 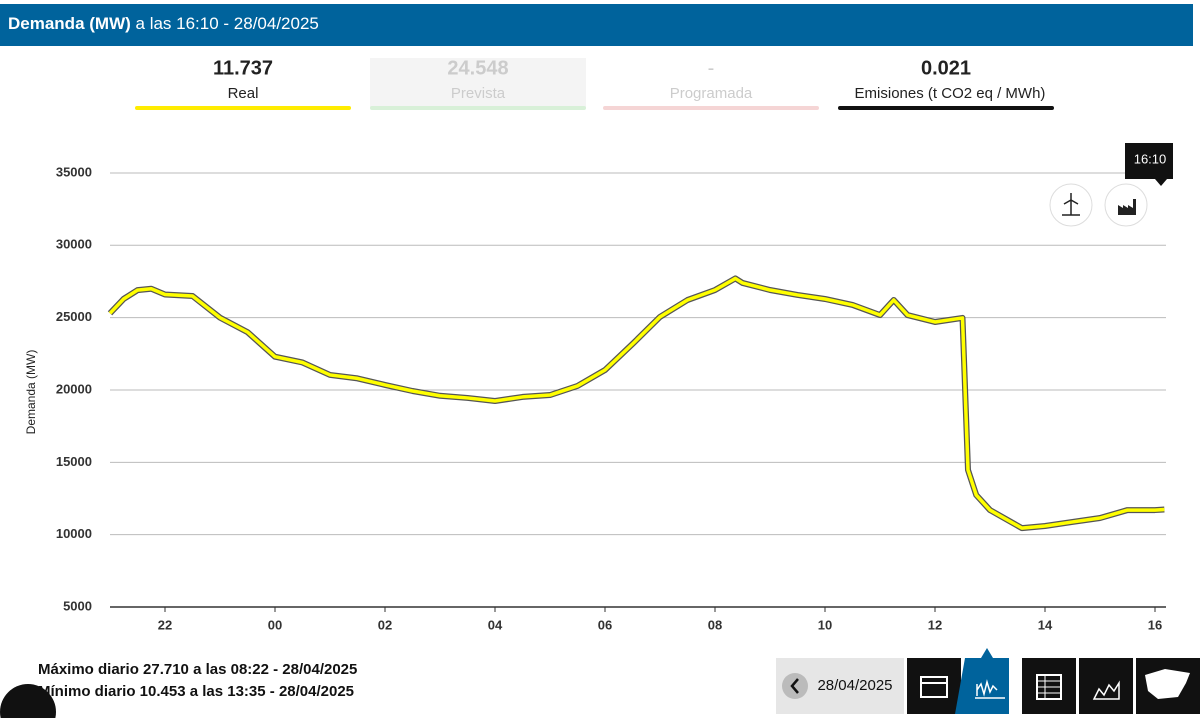 I want to click on stat-value: -, so click(x=711, y=68).